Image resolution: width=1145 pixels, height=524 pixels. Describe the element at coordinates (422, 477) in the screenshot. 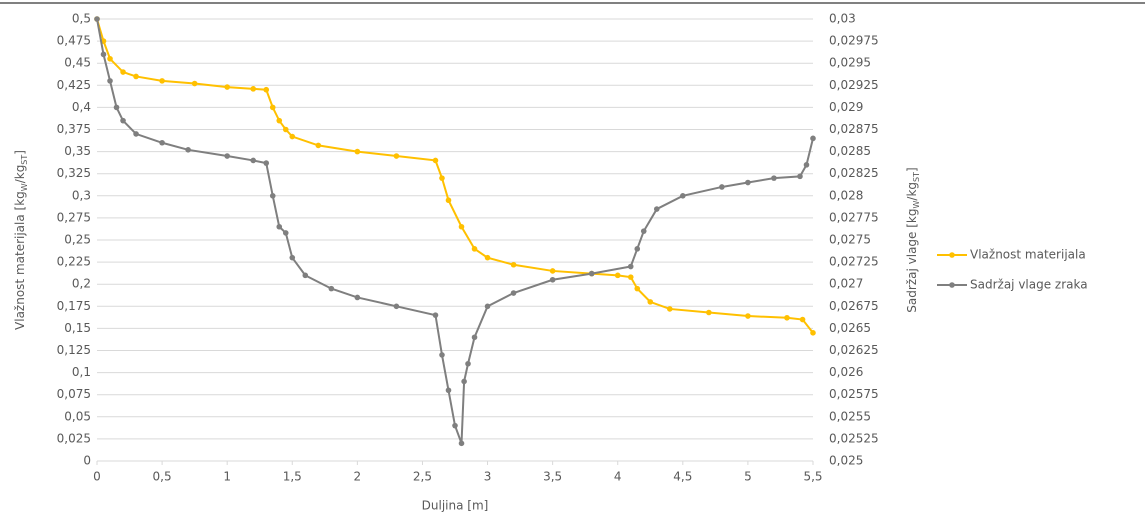

I see `x-tick-label: 2,5` at that location.